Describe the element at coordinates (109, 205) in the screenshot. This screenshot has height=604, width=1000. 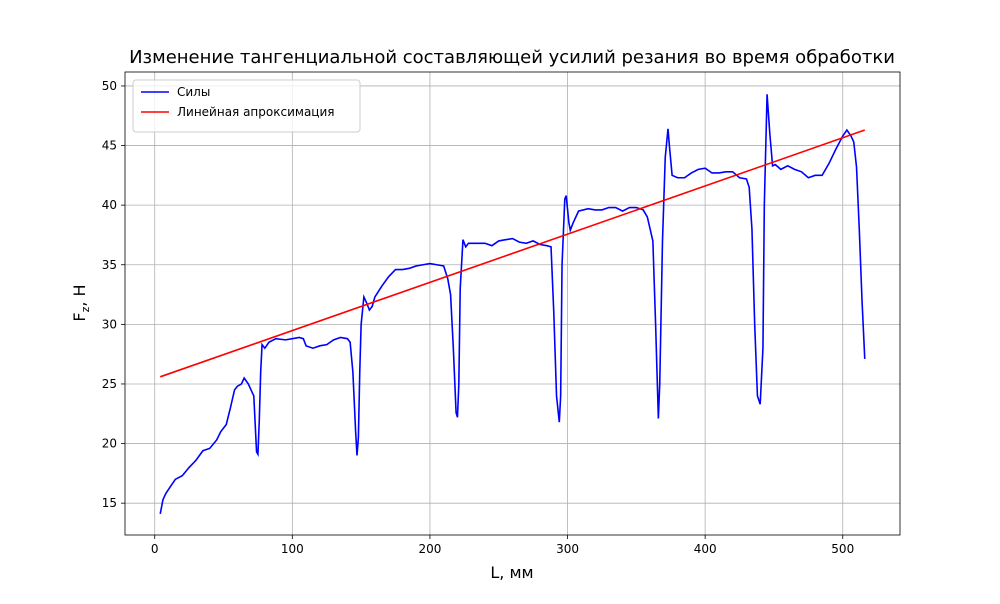
I see `y-tick-label: 40` at that location.